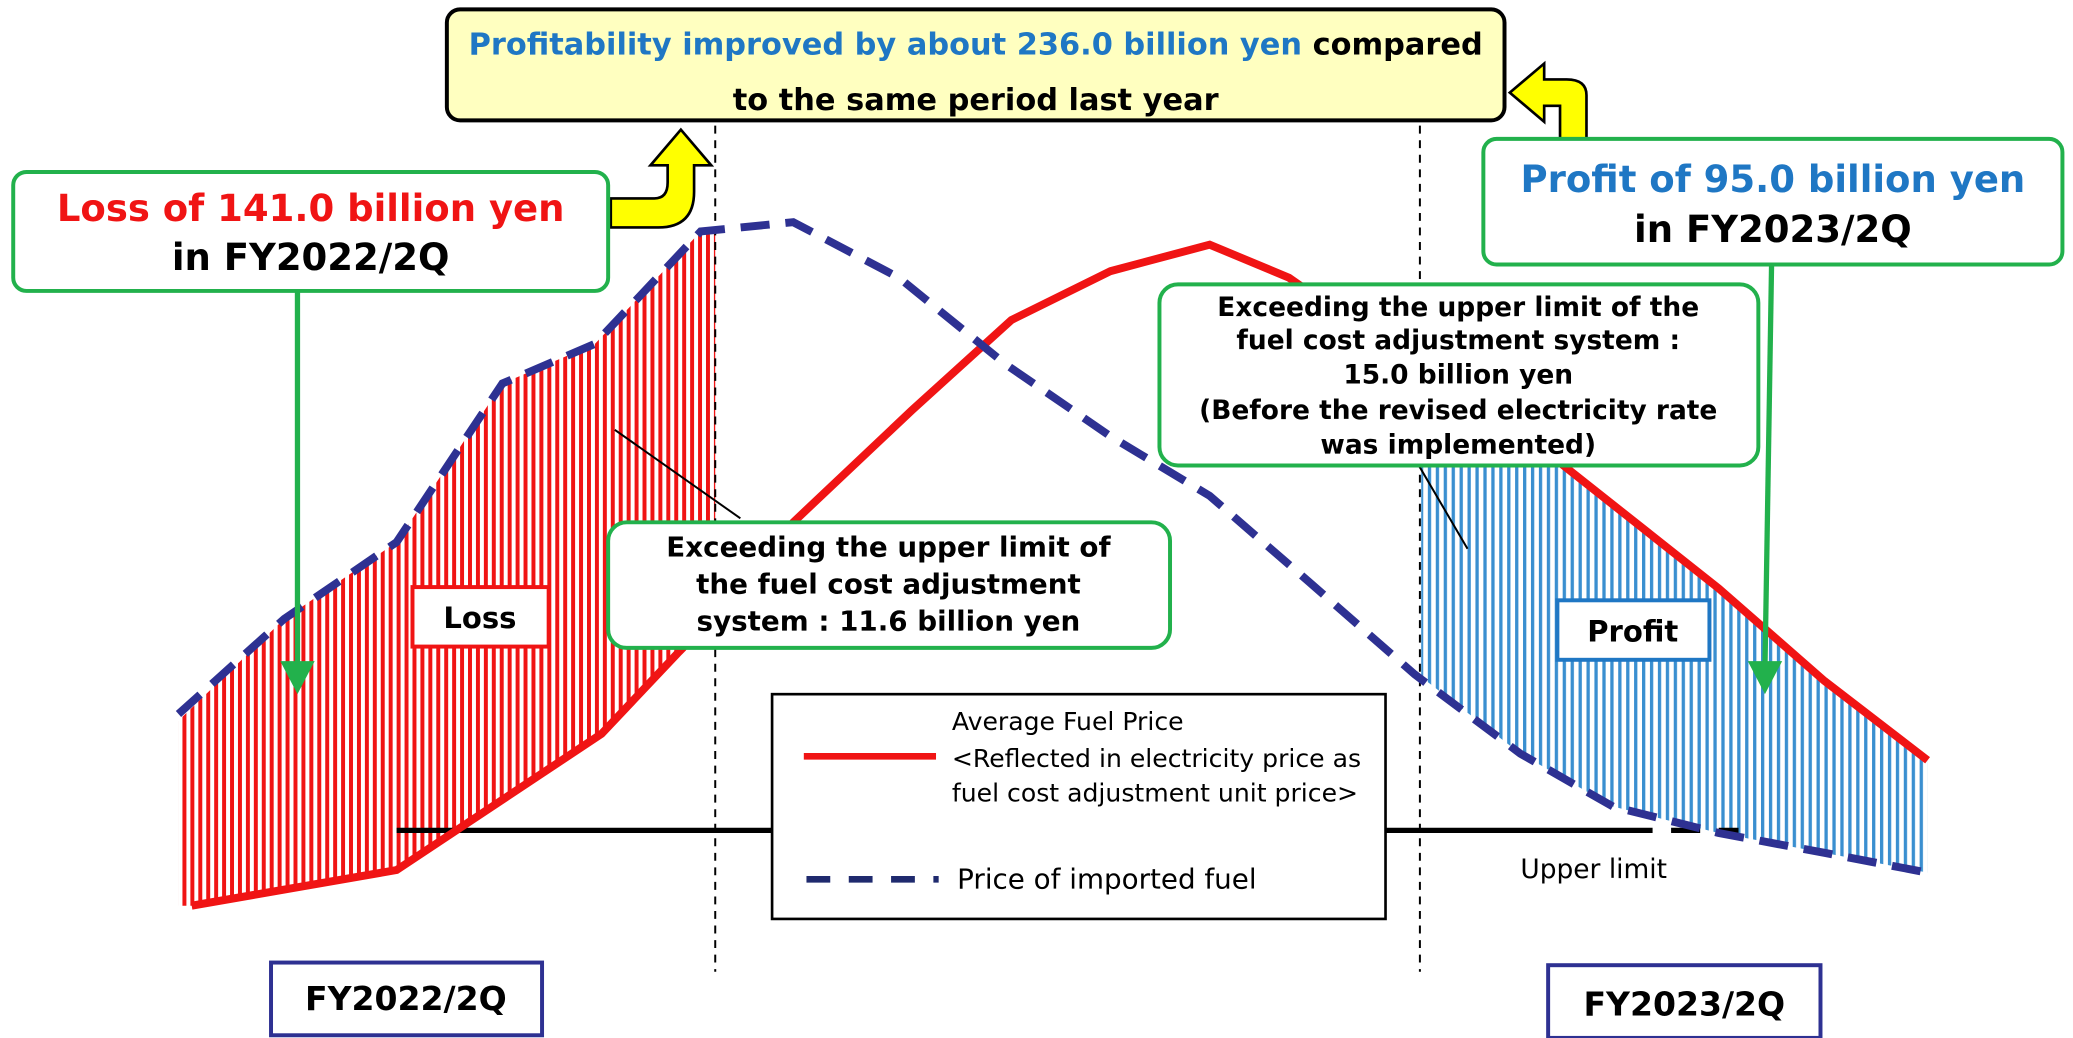 This screenshot has width=2073, height=1038. I want to click on period-label: FY2022/2Q, so click(406, 998).